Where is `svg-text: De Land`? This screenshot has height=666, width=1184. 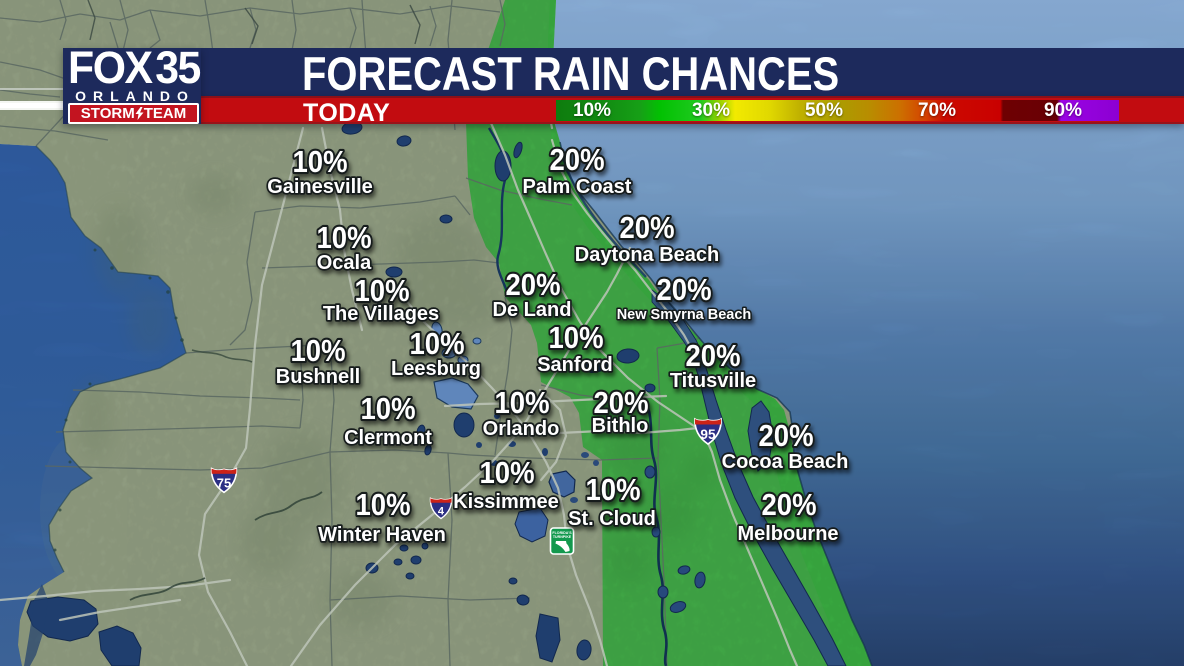
svg-text: De Land is located at coordinates (532, 310).